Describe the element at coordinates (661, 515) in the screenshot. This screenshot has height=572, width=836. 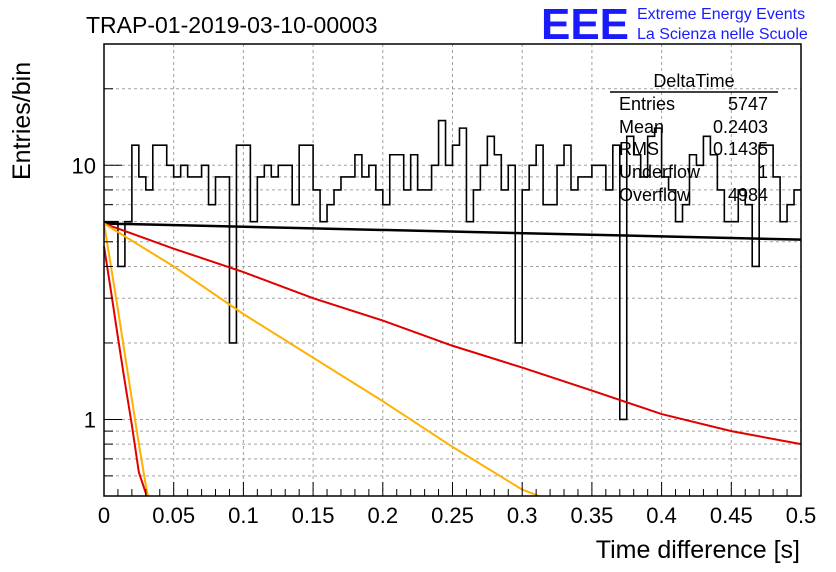
I see `x-tick-label: 0.4` at that location.